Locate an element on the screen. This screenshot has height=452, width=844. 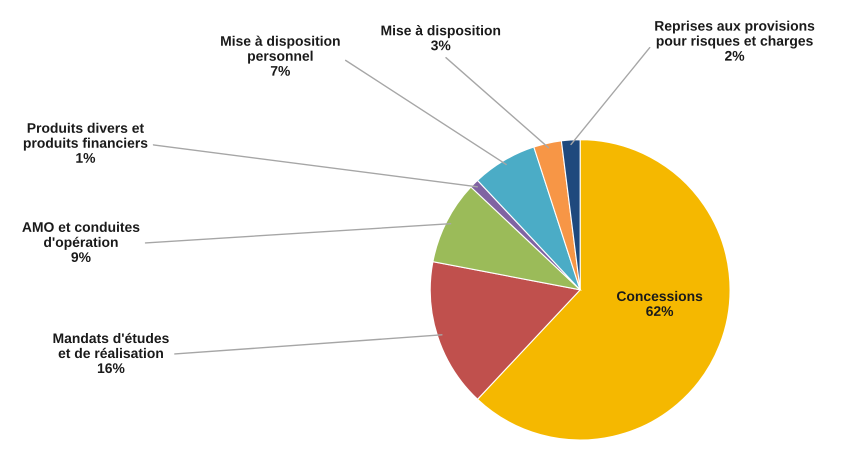
slice-label: Produits divers et produits financiers is located at coordinates (86, 136).